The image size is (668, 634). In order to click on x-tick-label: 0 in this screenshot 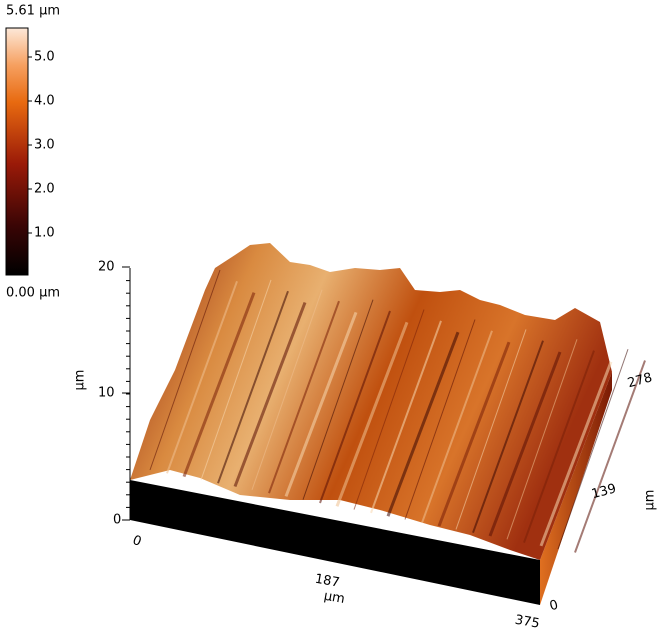, I will do `click(136, 541)`.